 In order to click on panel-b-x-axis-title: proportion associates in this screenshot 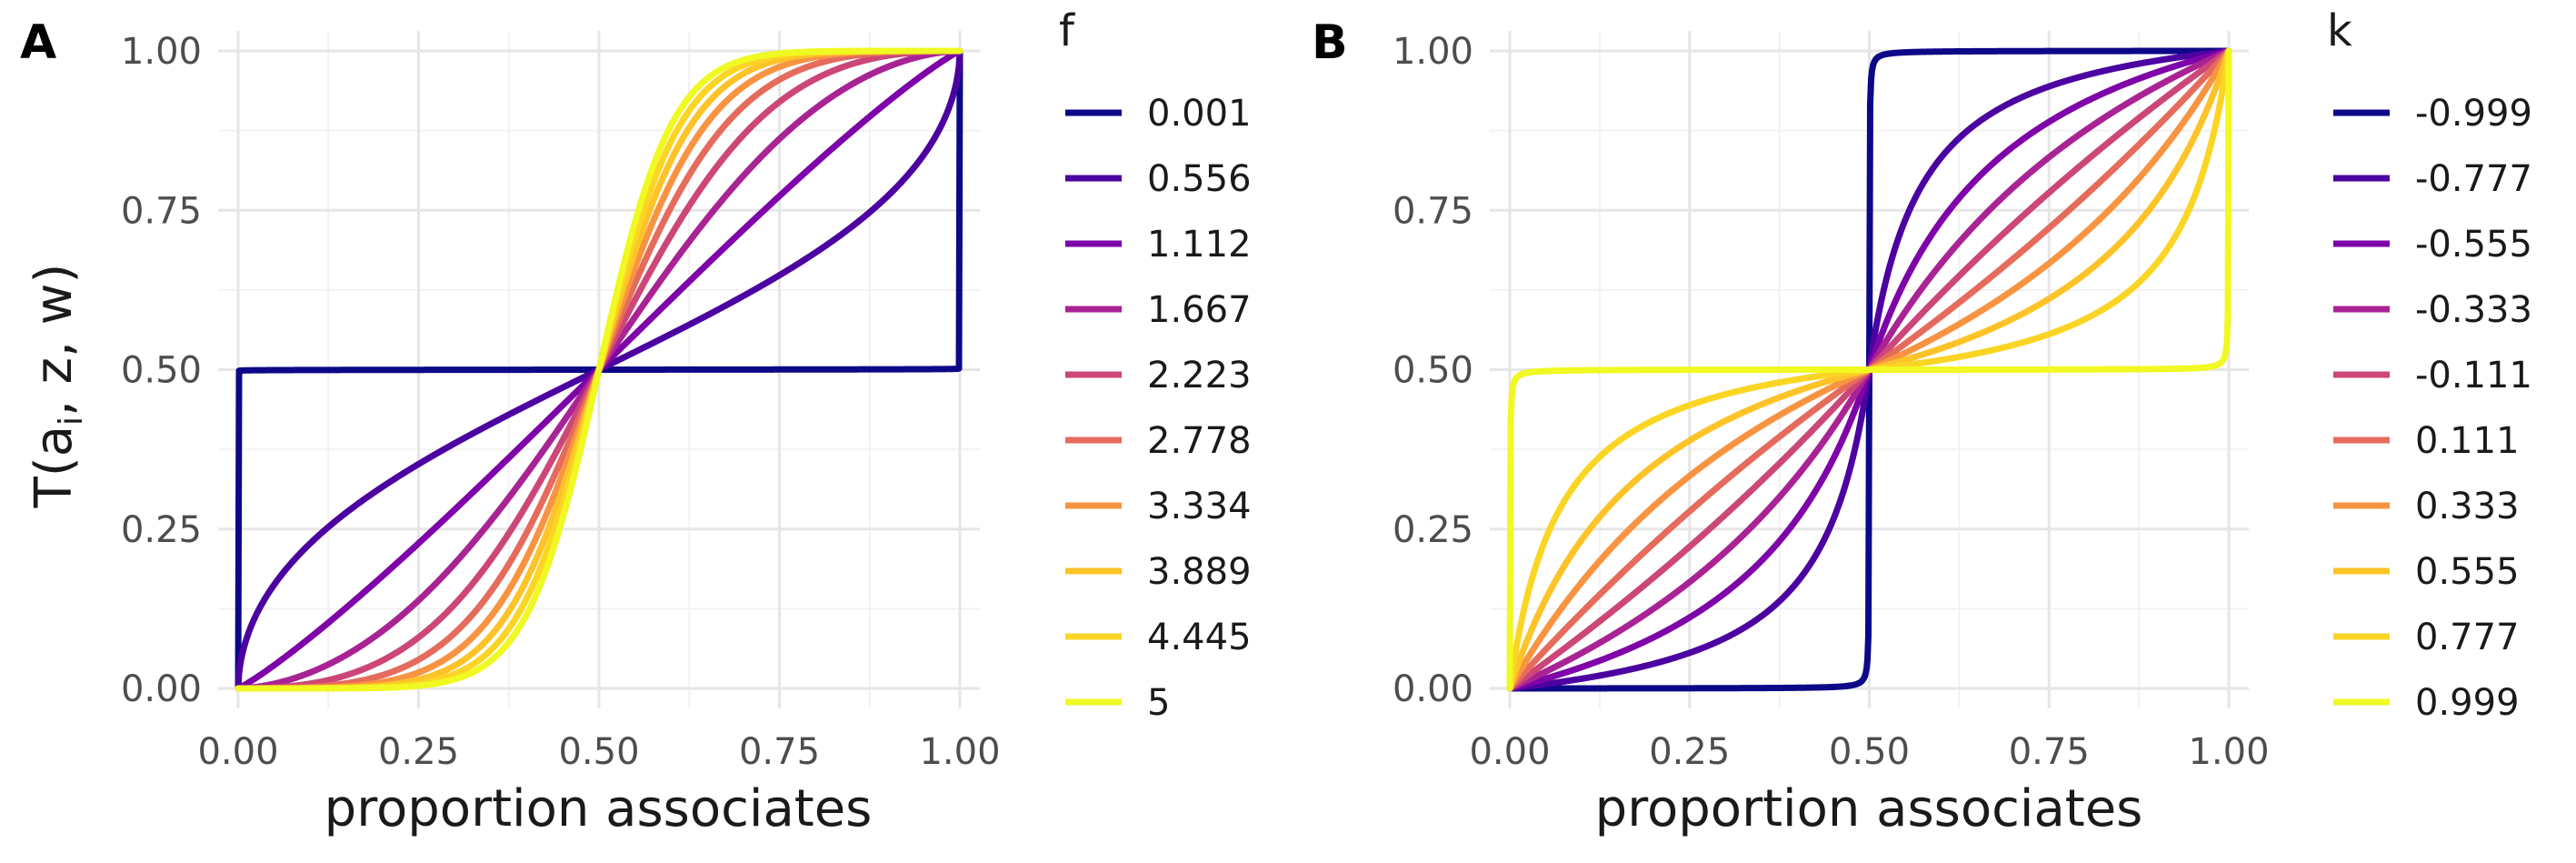, I will do `click(1869, 808)`.